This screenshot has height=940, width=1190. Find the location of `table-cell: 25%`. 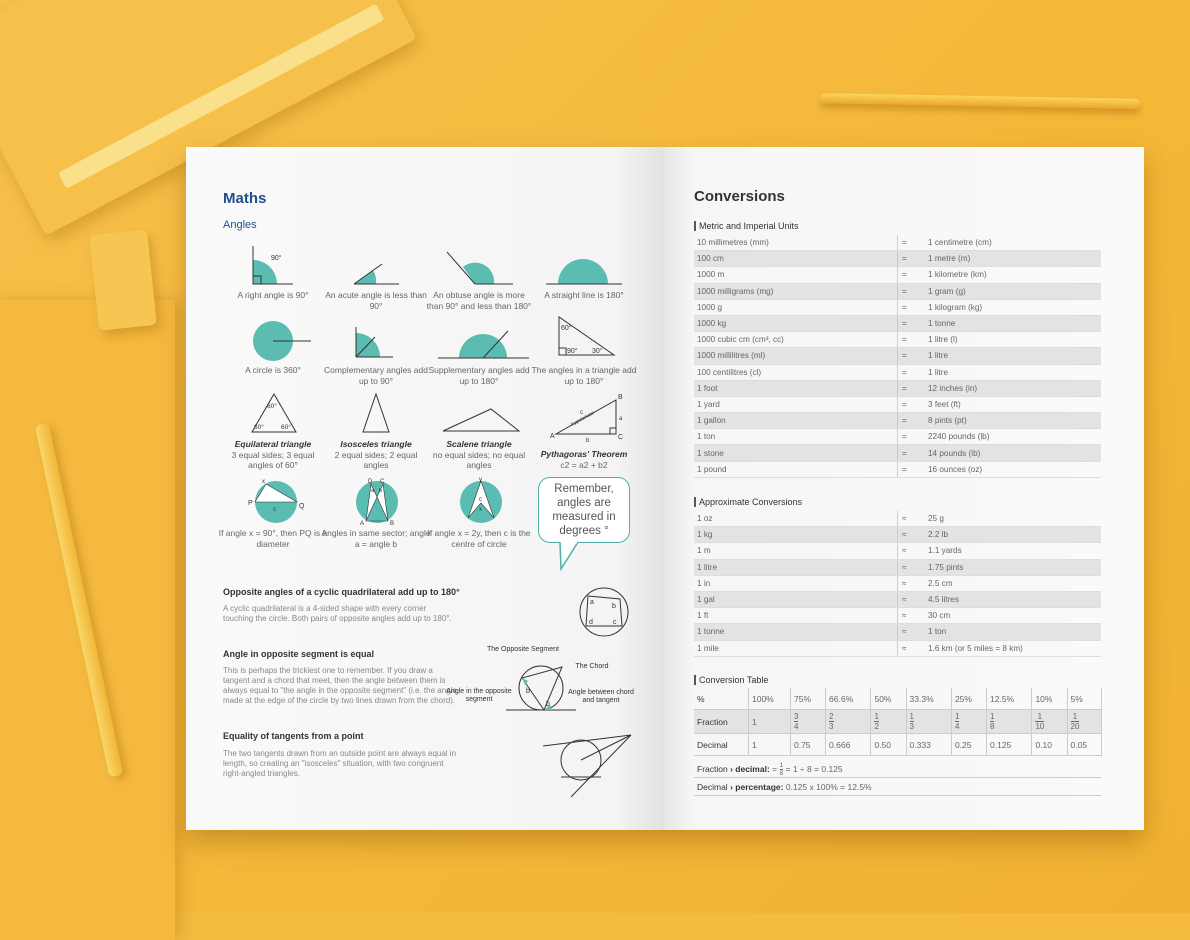

table-cell: 25% is located at coordinates (969, 699).